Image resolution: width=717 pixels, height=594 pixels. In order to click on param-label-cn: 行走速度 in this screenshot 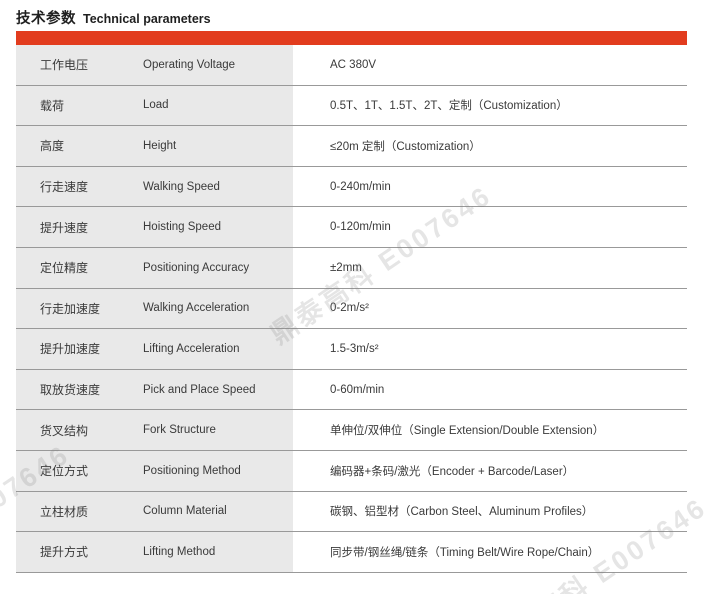, I will do `click(64, 187)`.